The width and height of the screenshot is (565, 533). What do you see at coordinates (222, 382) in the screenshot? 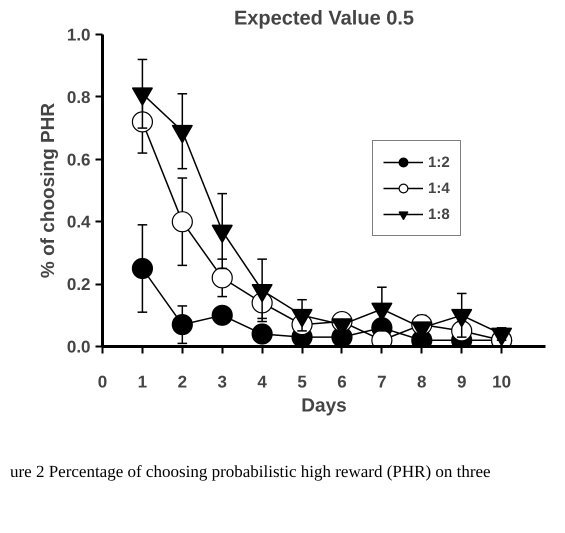
I see `x-tick-label: 3` at bounding box center [222, 382].